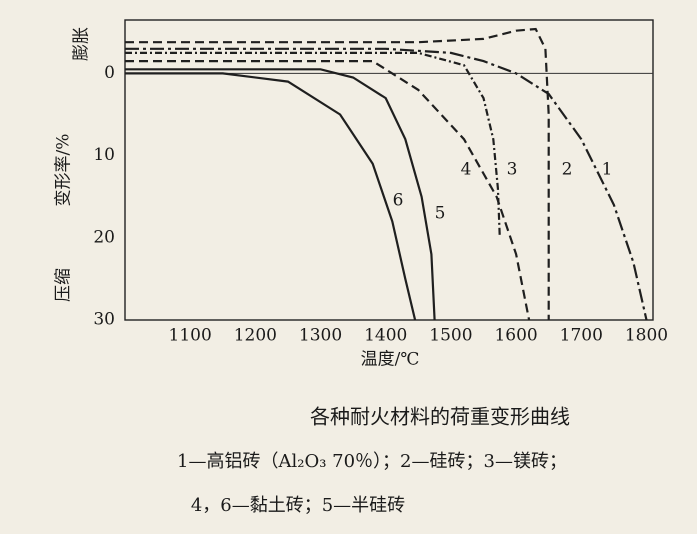  I want to click on y-tick-label: 10, so click(104, 155).